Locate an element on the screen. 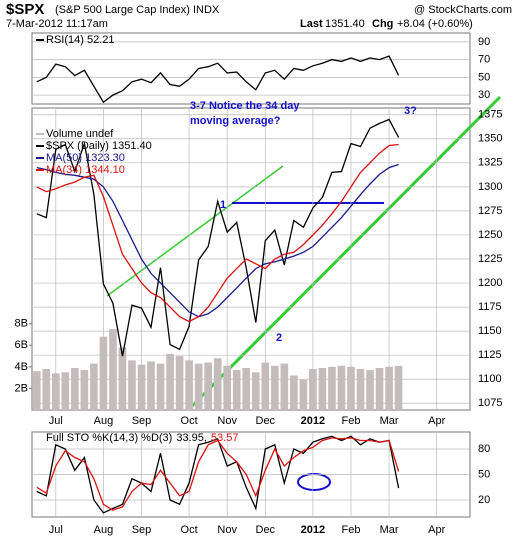 The width and height of the screenshot is (520, 540). channel-line is located at coordinates (195, 231).